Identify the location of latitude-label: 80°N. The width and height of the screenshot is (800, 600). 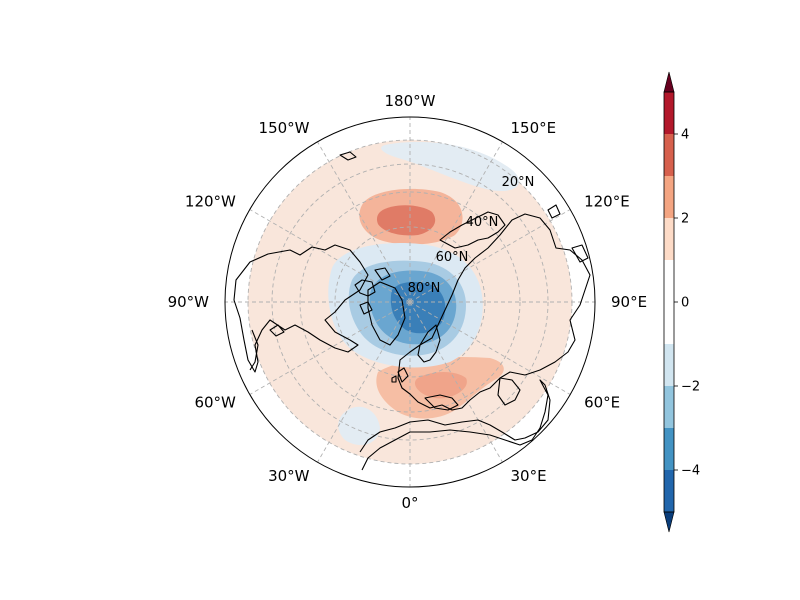
(424, 288).